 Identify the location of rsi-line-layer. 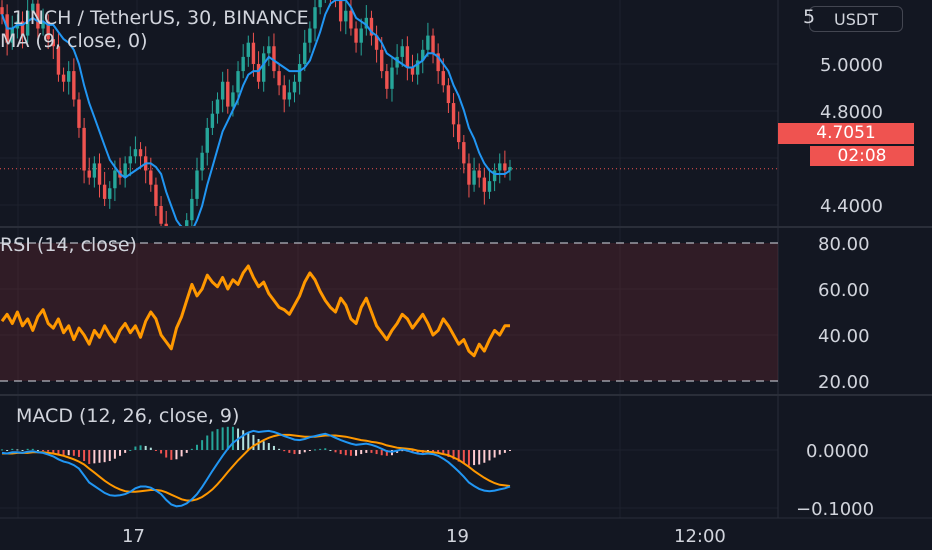
(255, 311).